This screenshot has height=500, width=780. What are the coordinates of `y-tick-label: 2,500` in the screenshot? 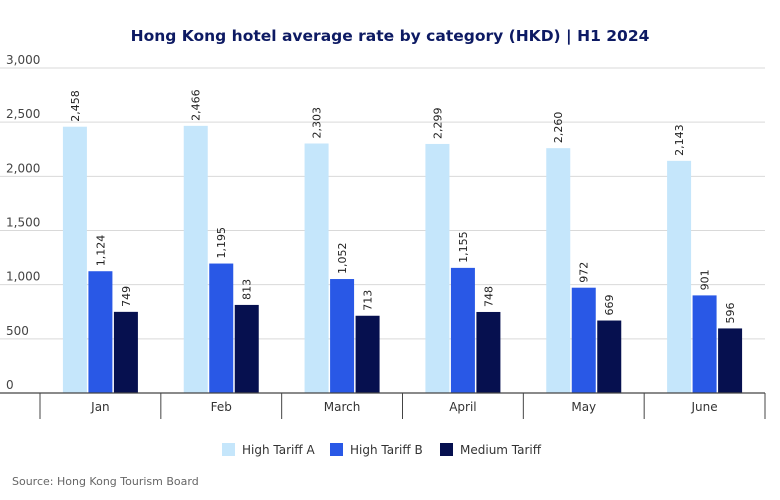 It's located at (23, 114).